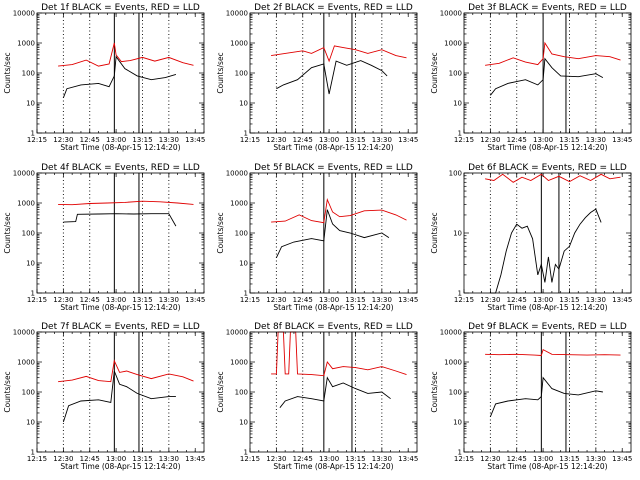 Image resolution: width=640 pixels, height=480 pixels. Describe the element at coordinates (547, 327) in the screenshot. I see `panel-title: Det 9f BLACK = Events, RED = LLD` at that location.